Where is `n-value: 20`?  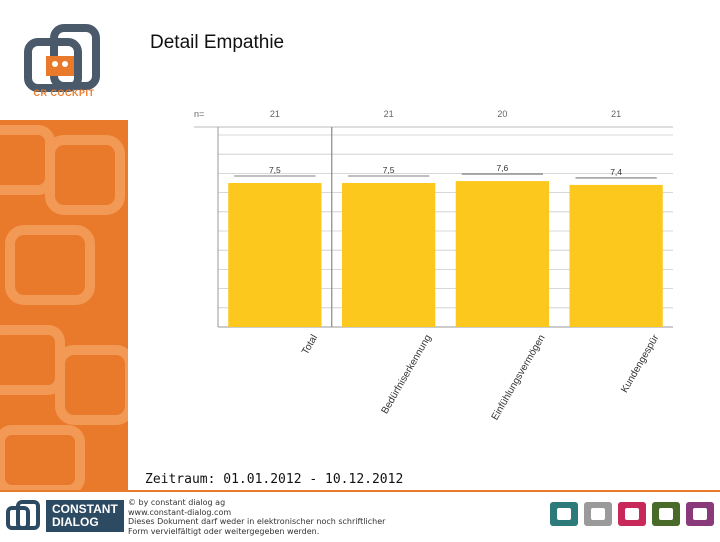 n-value: 20 is located at coordinates (502, 114).